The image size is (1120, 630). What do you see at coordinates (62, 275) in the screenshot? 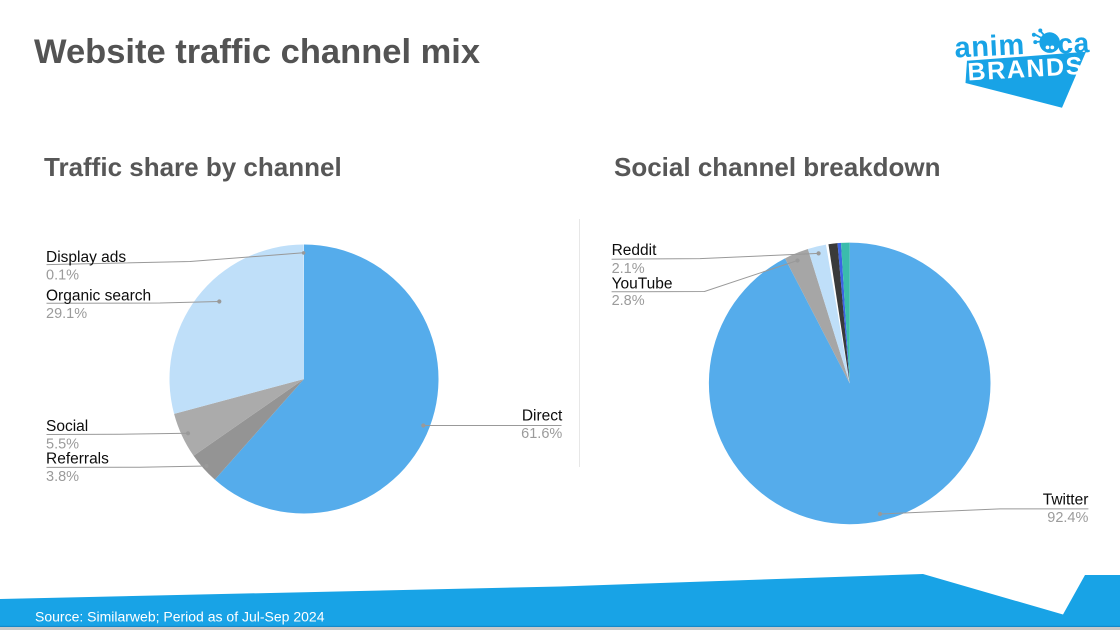
I see `svg-text: 0.1%` at bounding box center [62, 275].